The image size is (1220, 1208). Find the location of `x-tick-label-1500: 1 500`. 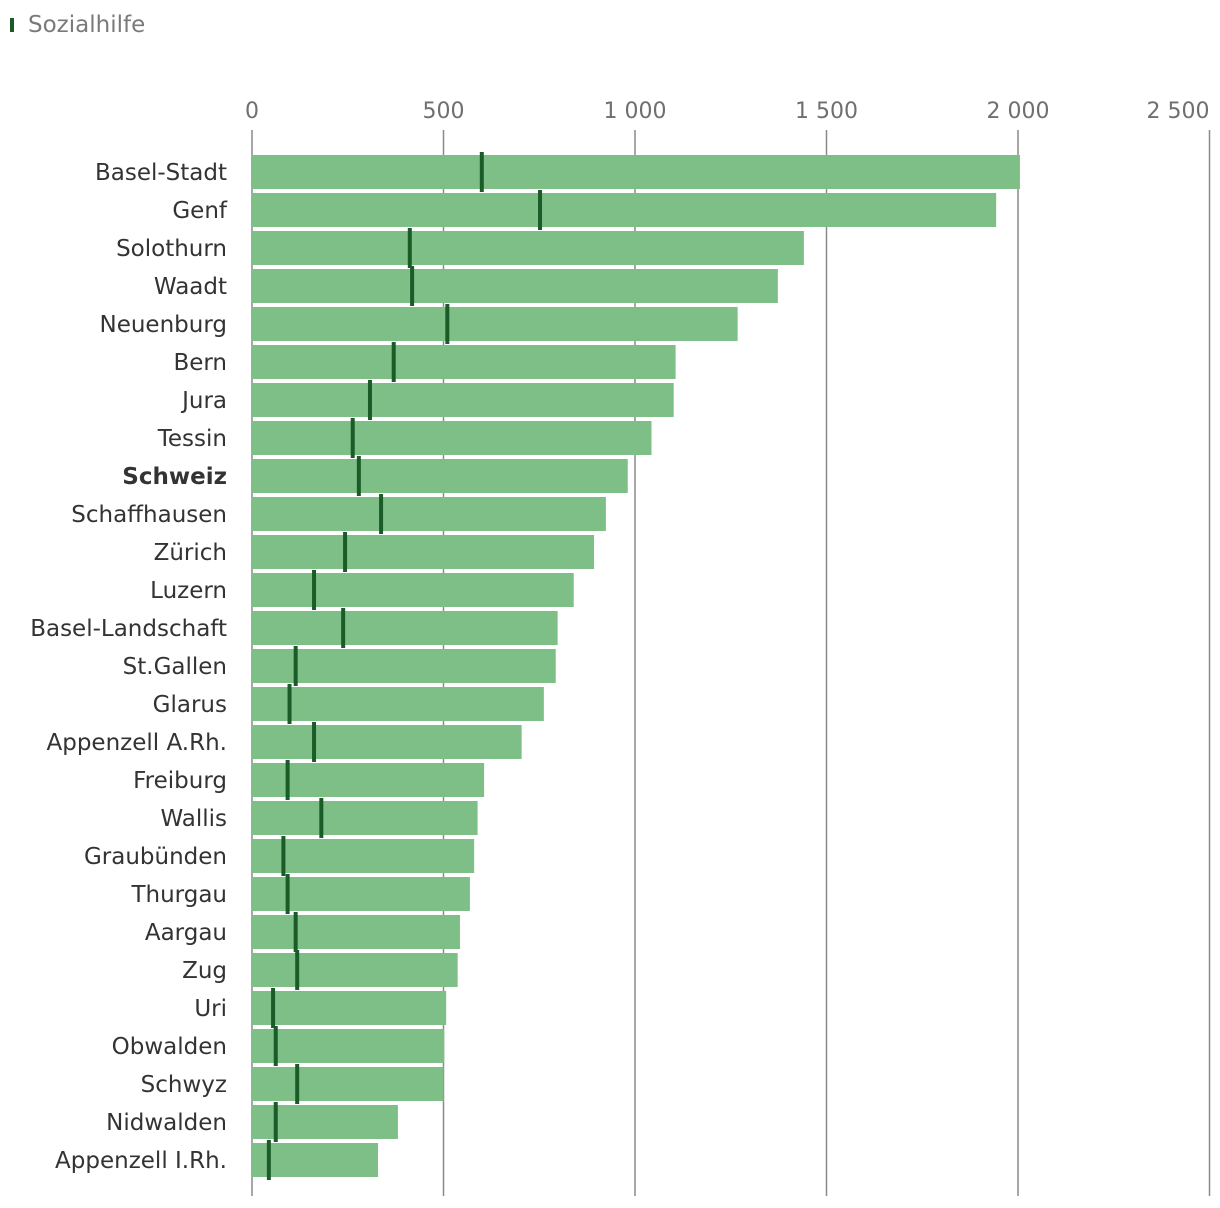

x-tick-label-1500: 1 500 is located at coordinates (826, 111).